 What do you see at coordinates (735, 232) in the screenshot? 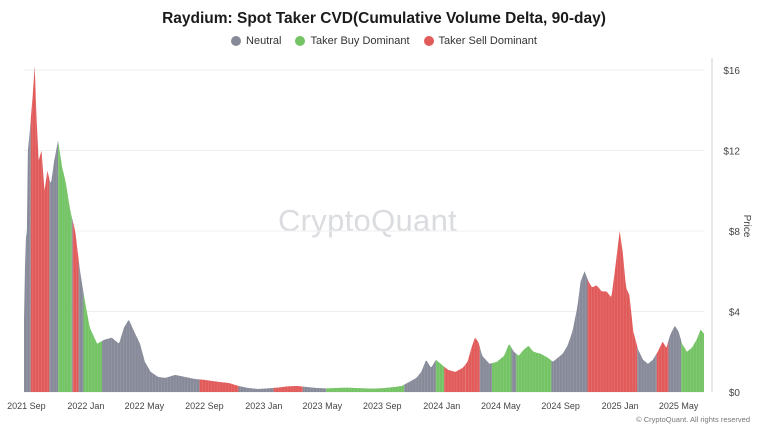
I see `y-tick-label: $8` at bounding box center [735, 232].